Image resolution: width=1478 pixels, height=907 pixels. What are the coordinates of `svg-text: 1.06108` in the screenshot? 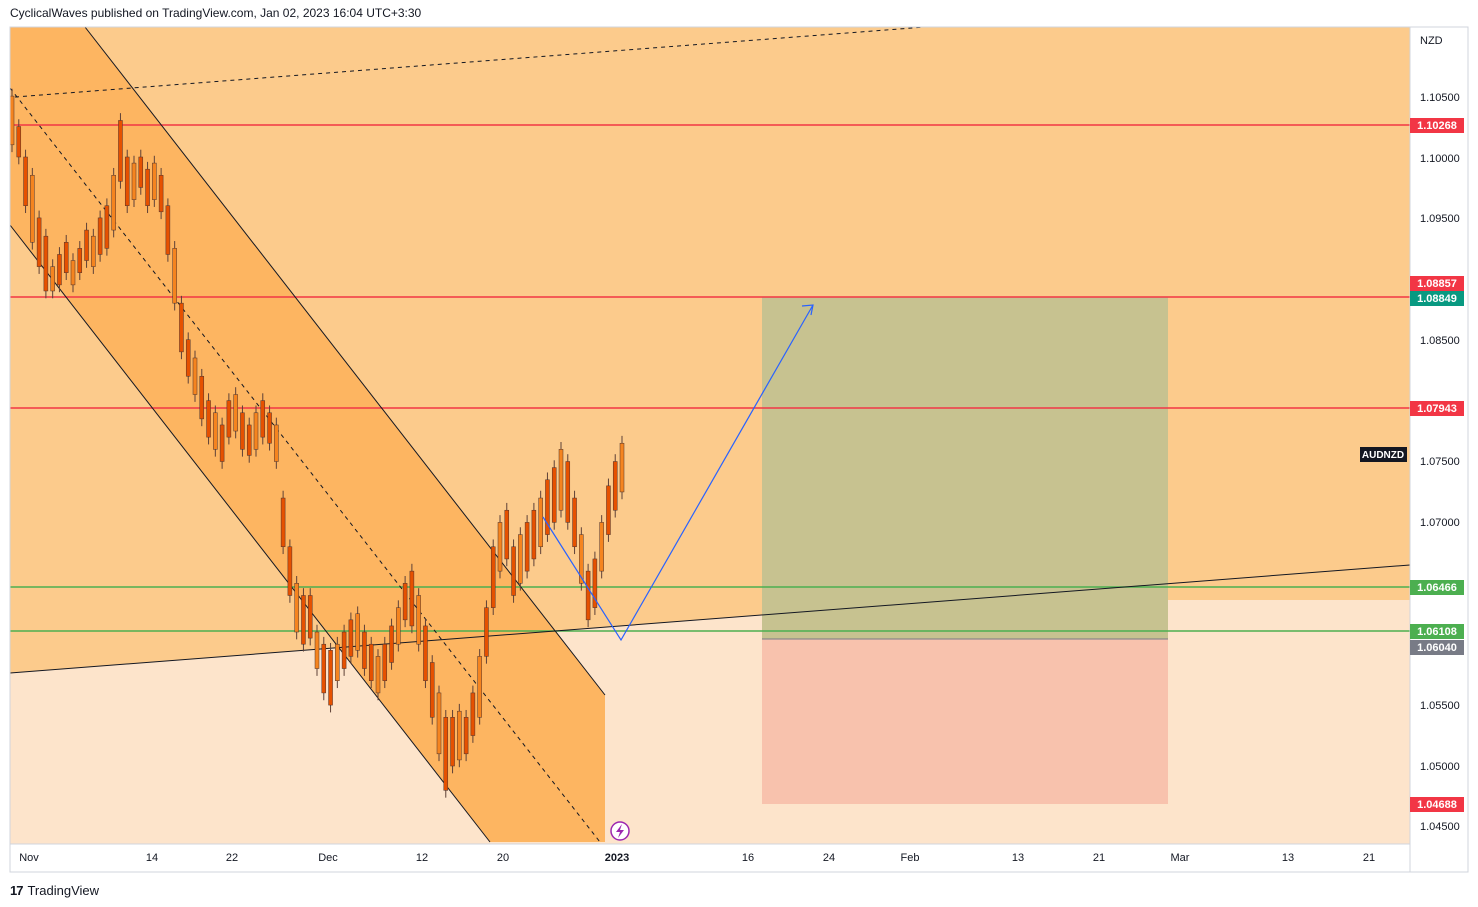 It's located at (1437, 632).